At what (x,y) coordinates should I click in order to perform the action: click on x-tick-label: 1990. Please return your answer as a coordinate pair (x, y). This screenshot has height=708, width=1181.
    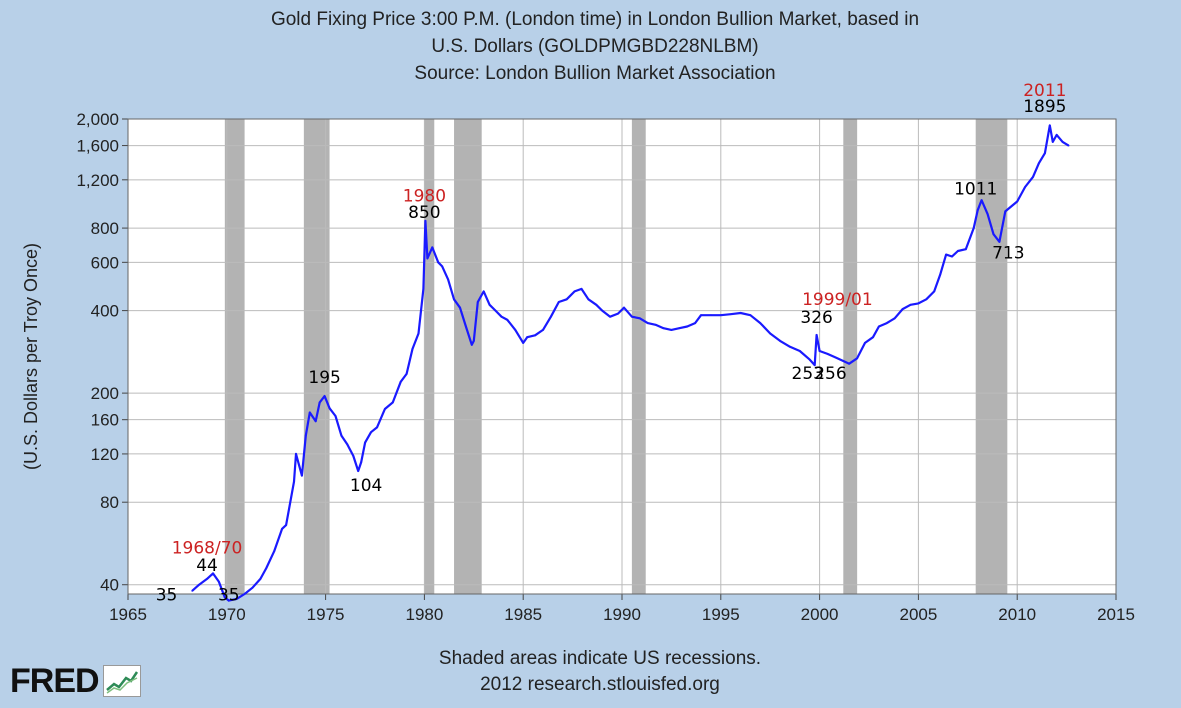
    Looking at the image, I should click on (622, 614).